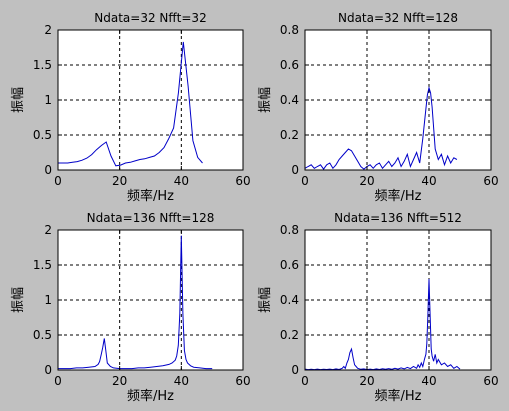  What do you see at coordinates (398, 218) in the screenshot?
I see `chart-title: Ndata=136 Nfft=512` at bounding box center [398, 218].